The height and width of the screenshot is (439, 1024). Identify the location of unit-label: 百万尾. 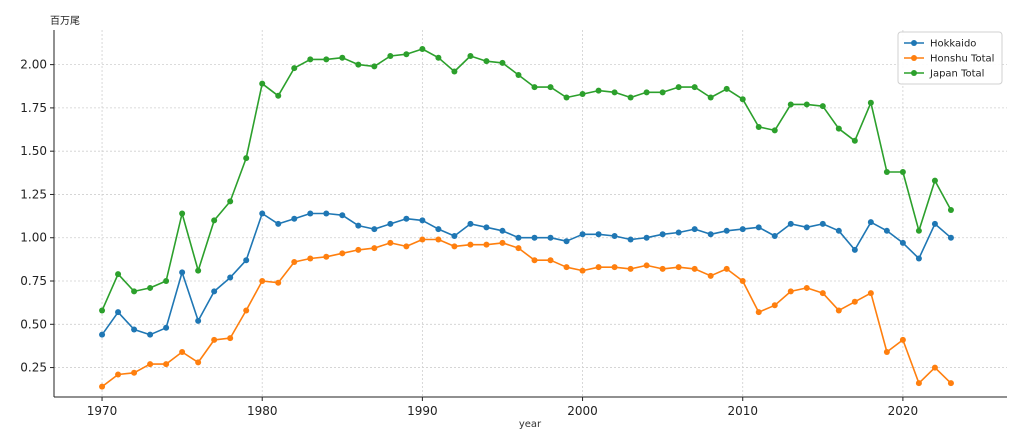
(65, 21).